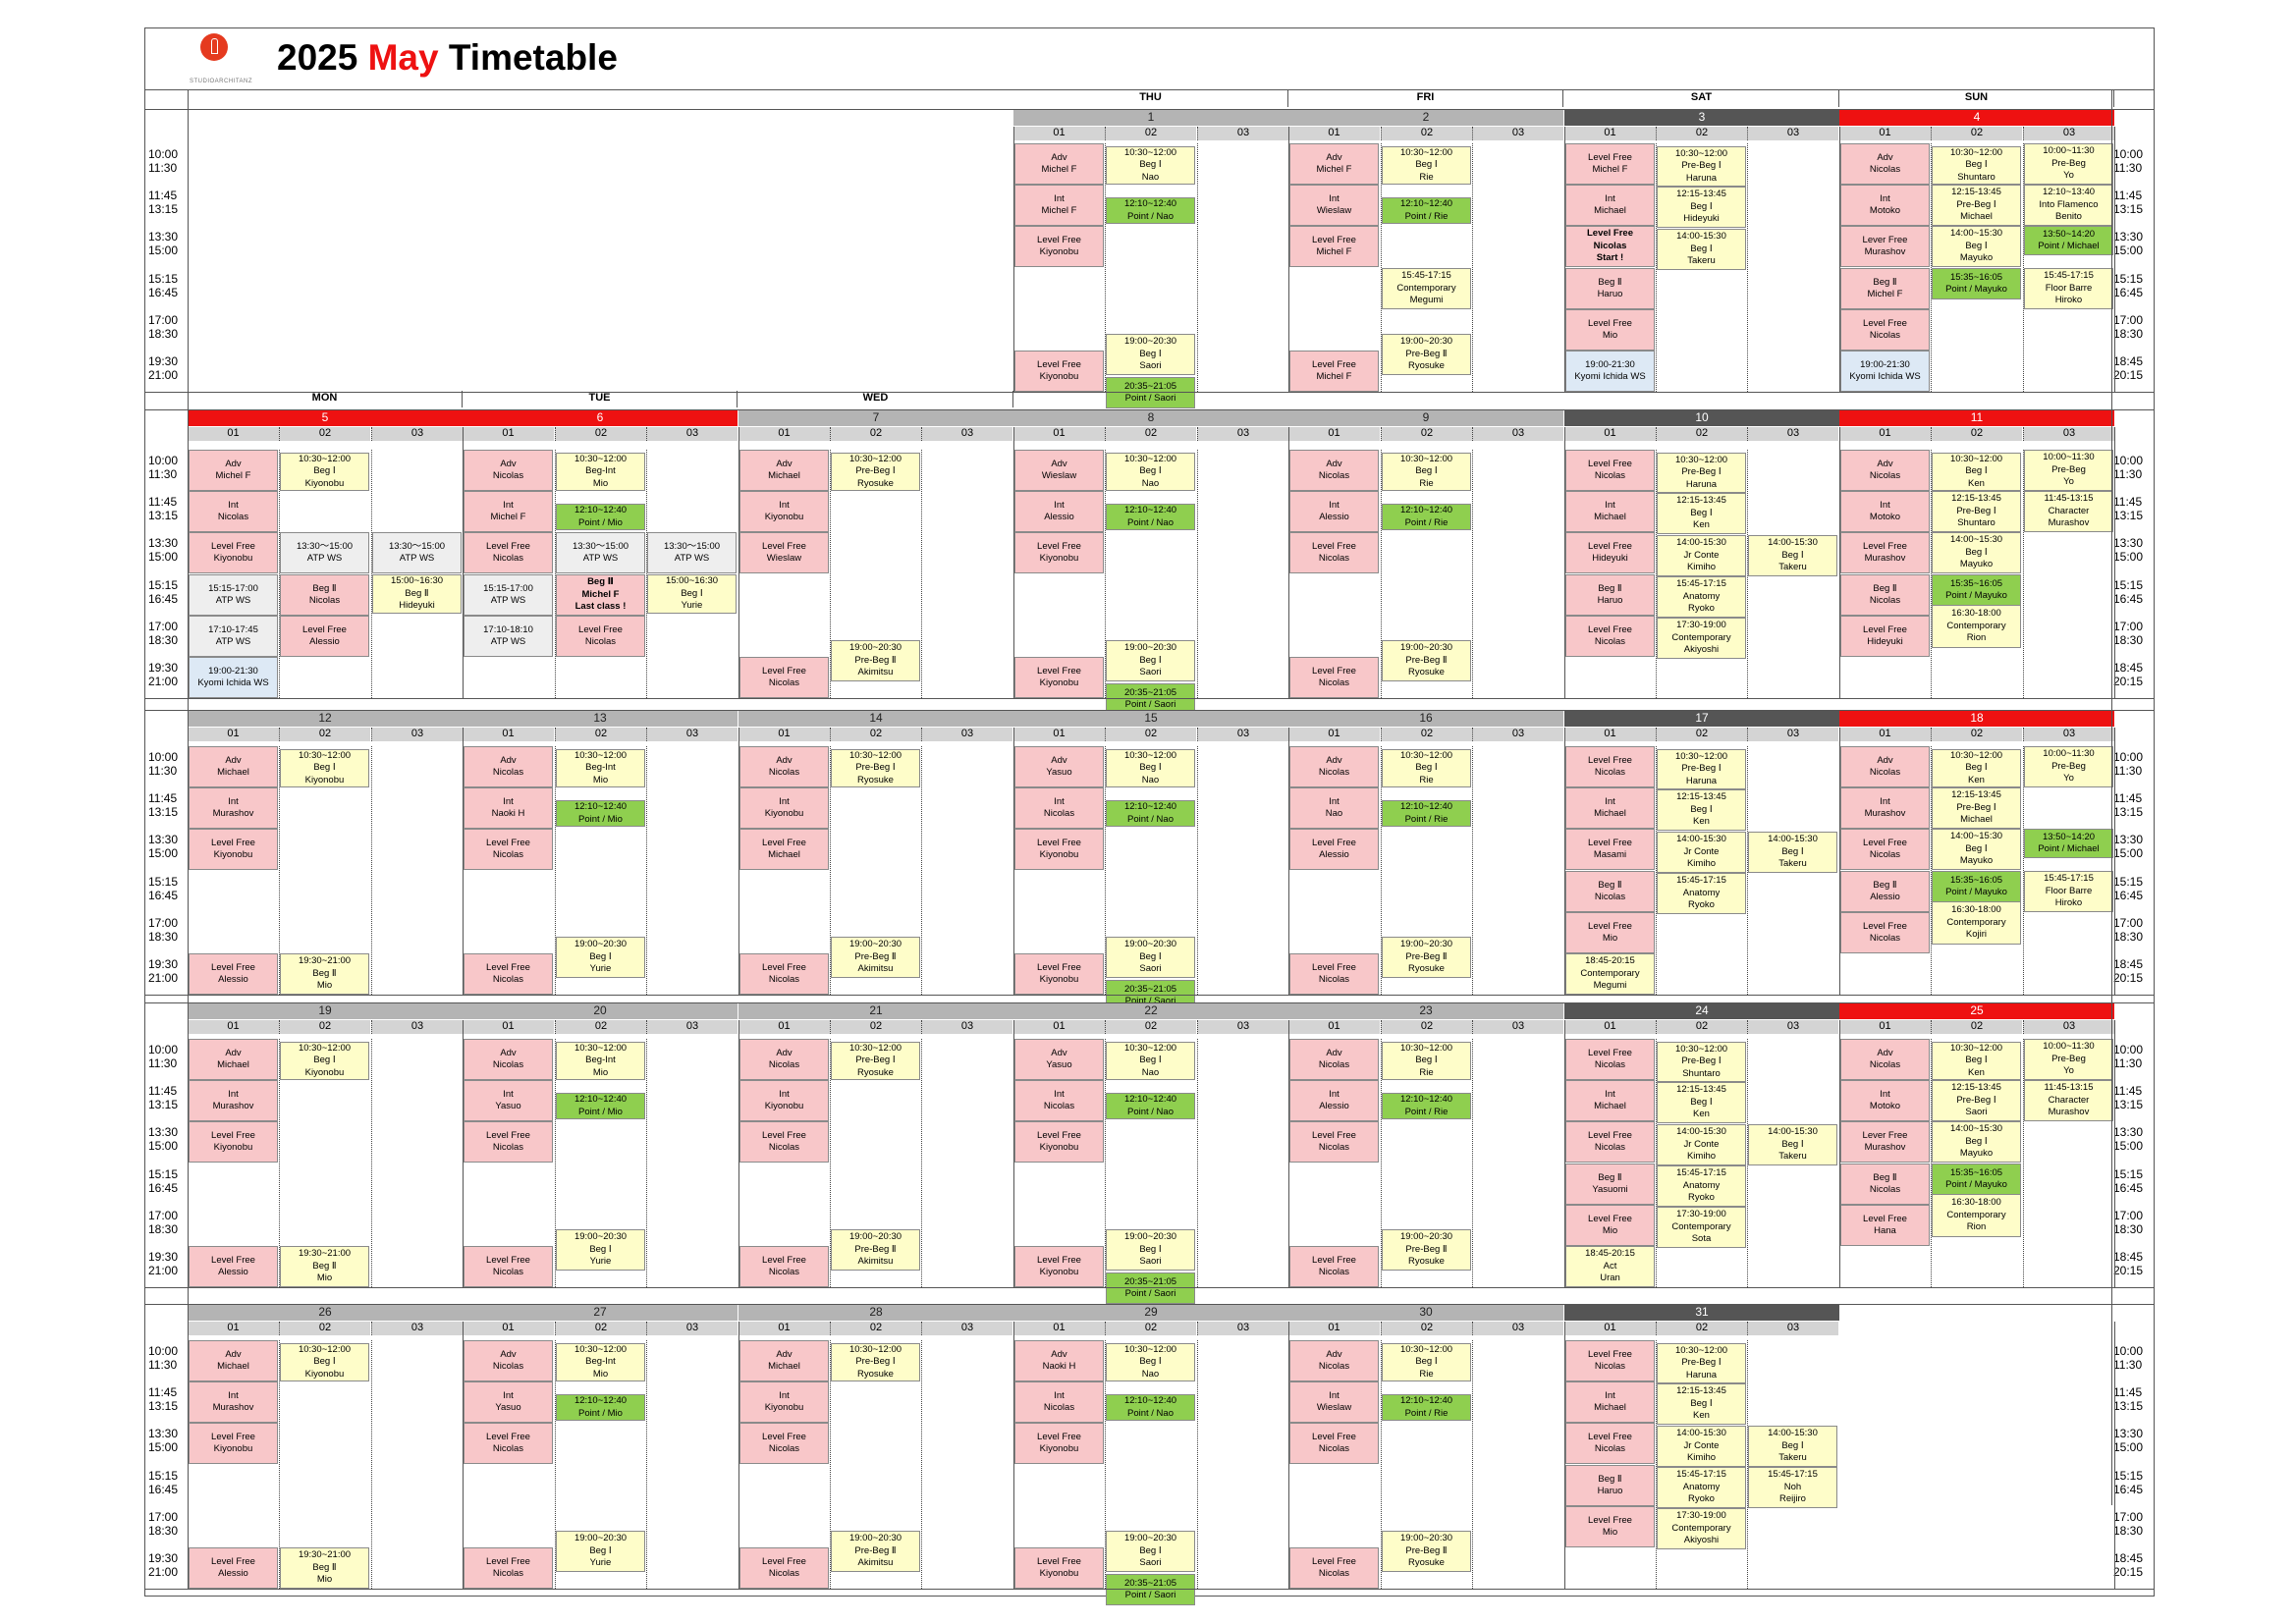  I want to click on class-block: 12:10~12:40 Point / Nao, so click(1150, 813).